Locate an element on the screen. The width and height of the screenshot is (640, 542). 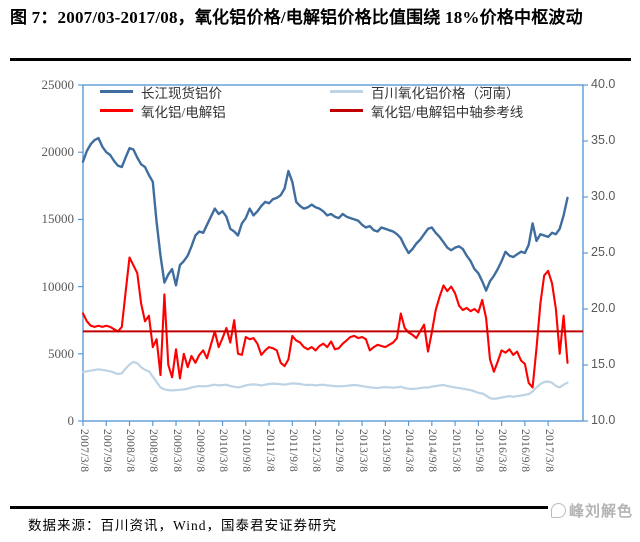
legend-label: 长江现货铝价 is located at coordinates (181, 93).